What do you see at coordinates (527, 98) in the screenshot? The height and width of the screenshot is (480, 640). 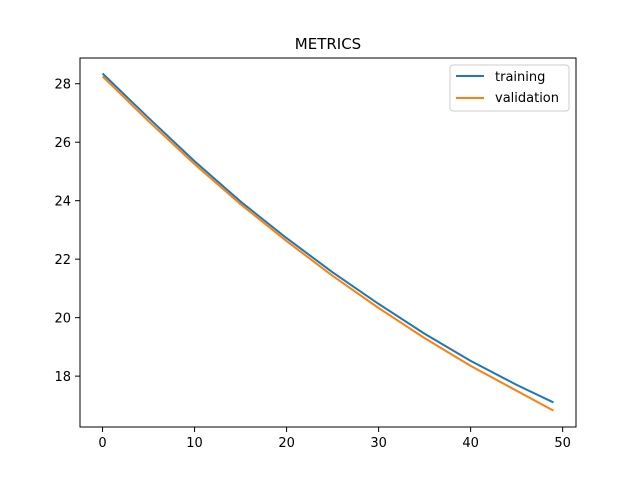 I see `legend-label-validation: validation` at bounding box center [527, 98].